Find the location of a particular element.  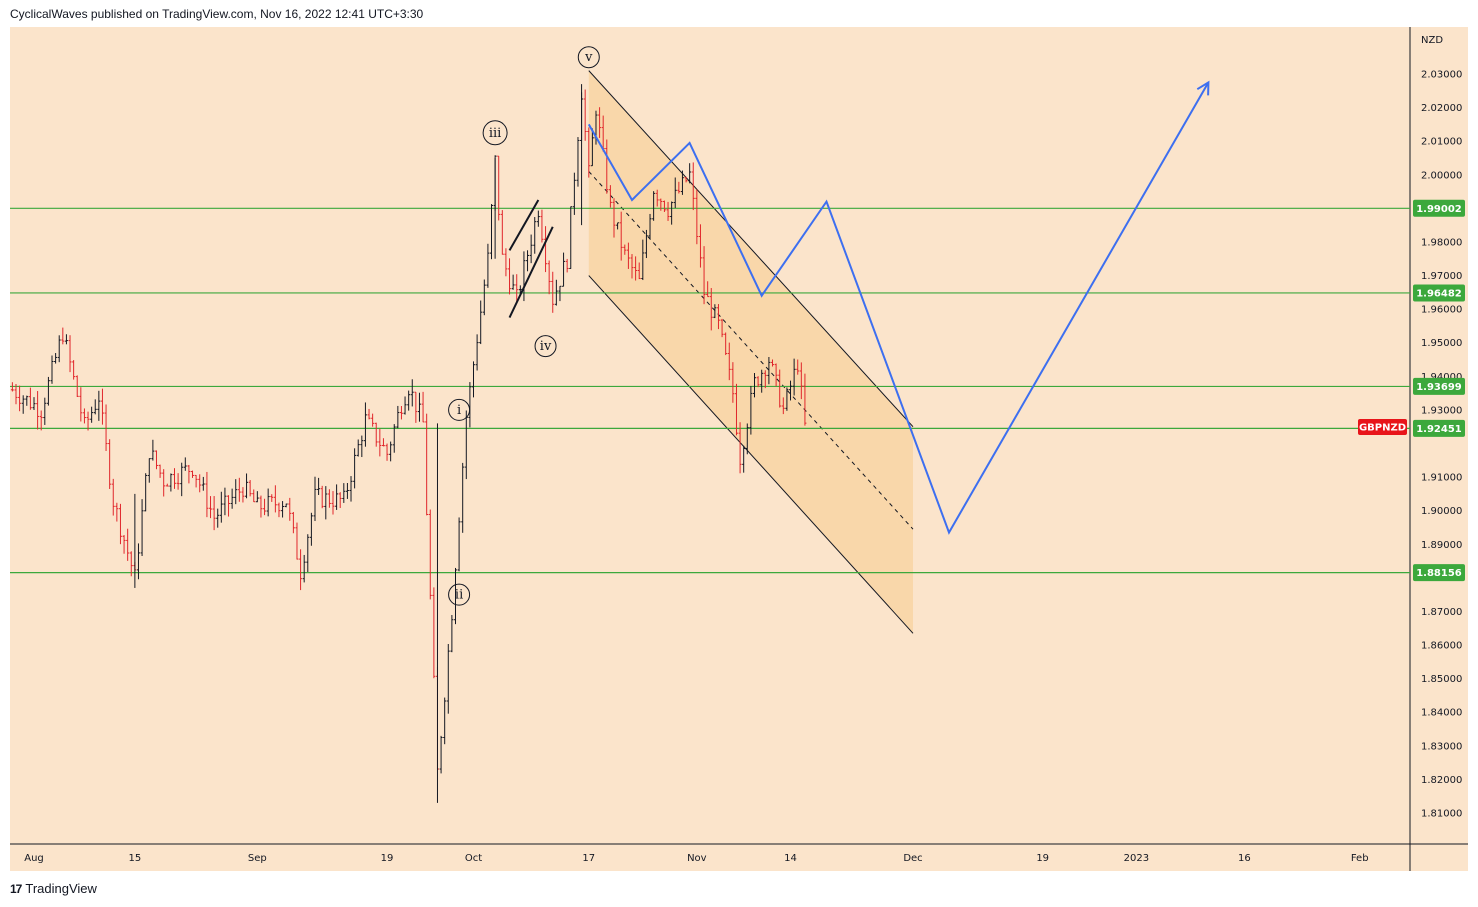

price-tick-label: 1.85000 is located at coordinates (1441, 679).